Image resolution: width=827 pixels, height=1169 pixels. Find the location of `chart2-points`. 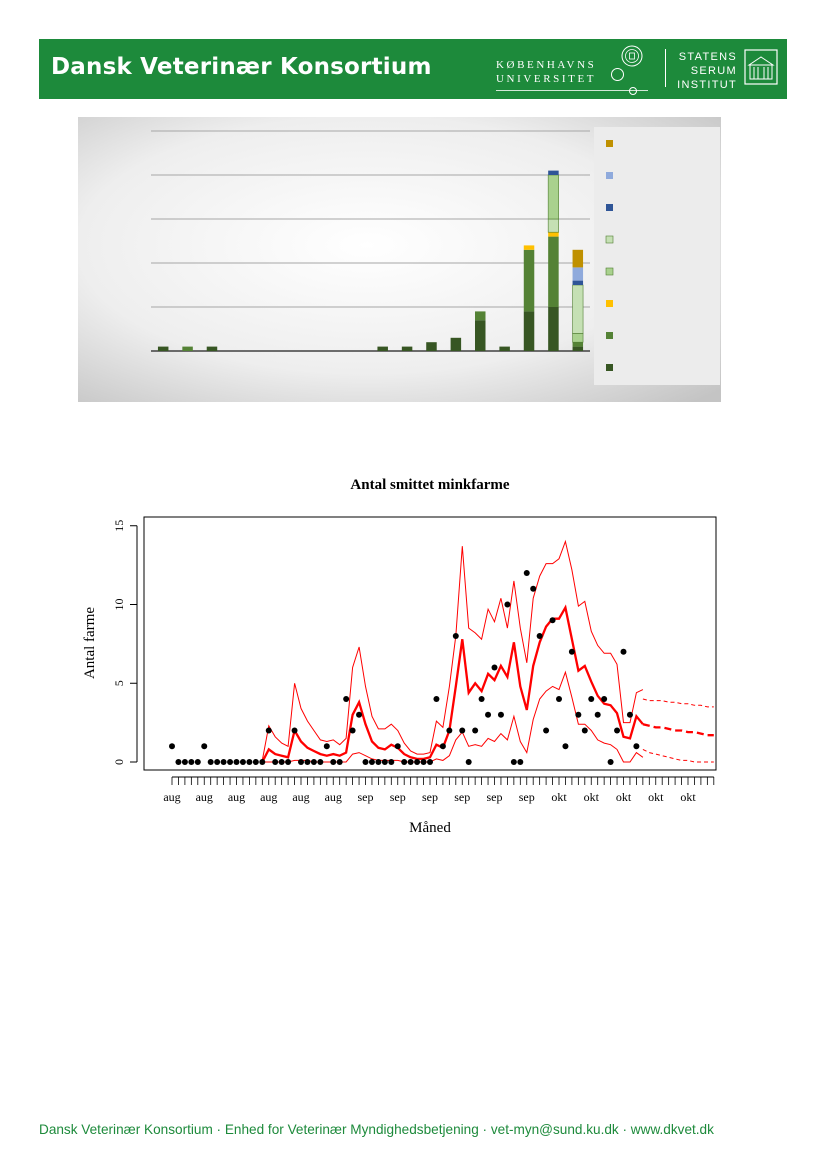

chart2-points is located at coordinates (404, 667).